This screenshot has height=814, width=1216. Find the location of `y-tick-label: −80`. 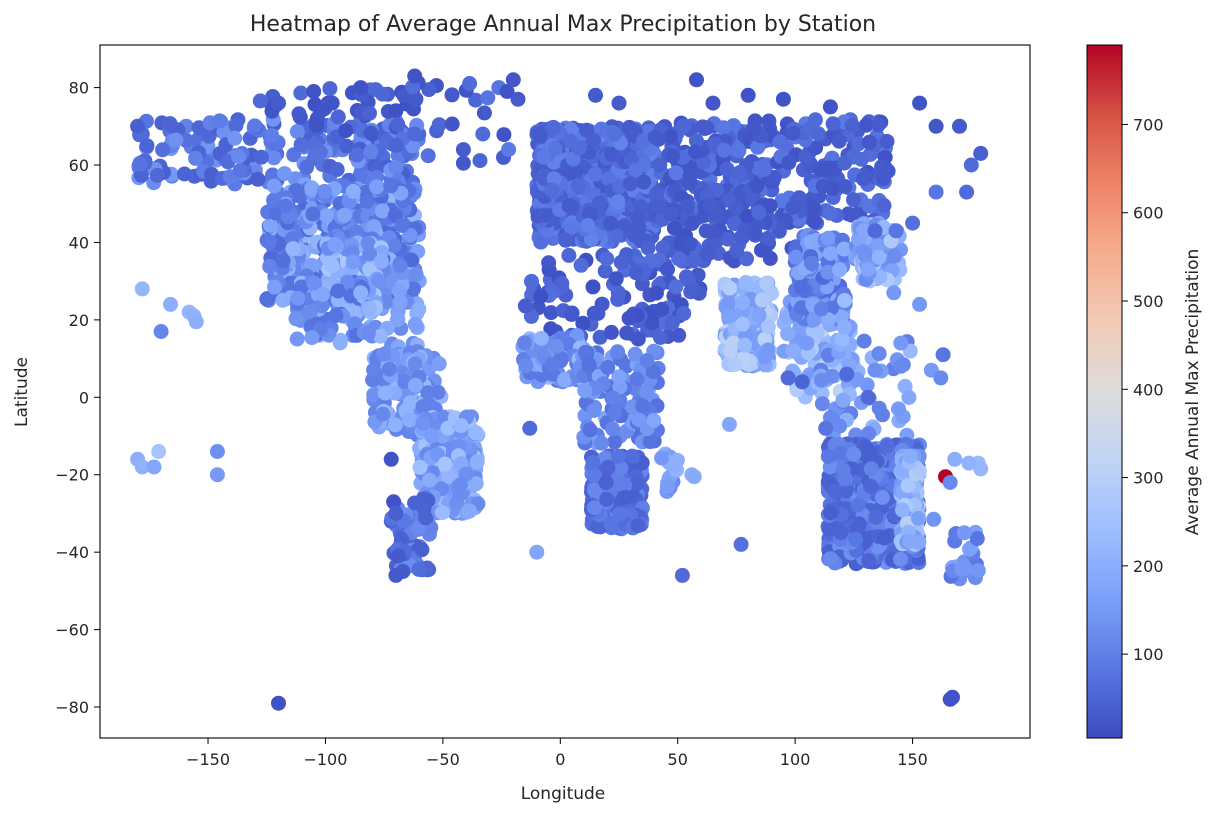

y-tick-label: −80 is located at coordinates (72, 707).